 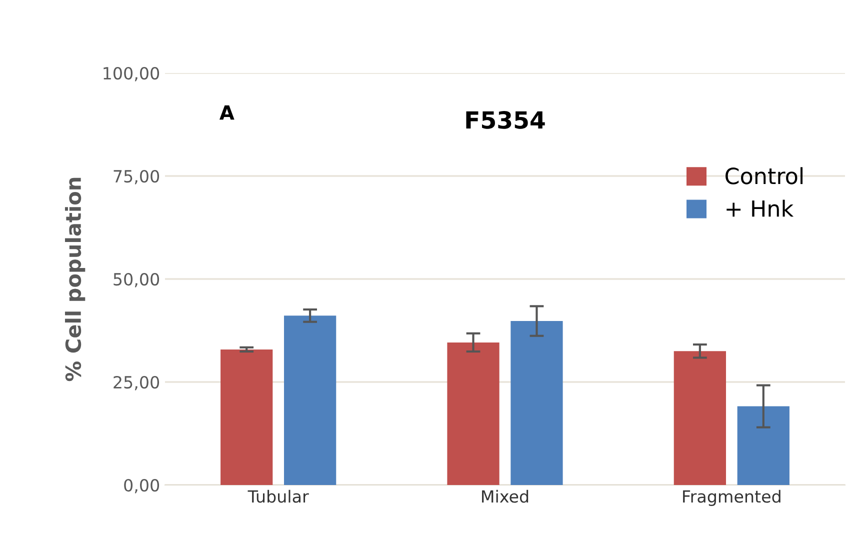 What do you see at coordinates (137, 383) in the screenshot?
I see `y-tick-label: 25,00` at bounding box center [137, 383].